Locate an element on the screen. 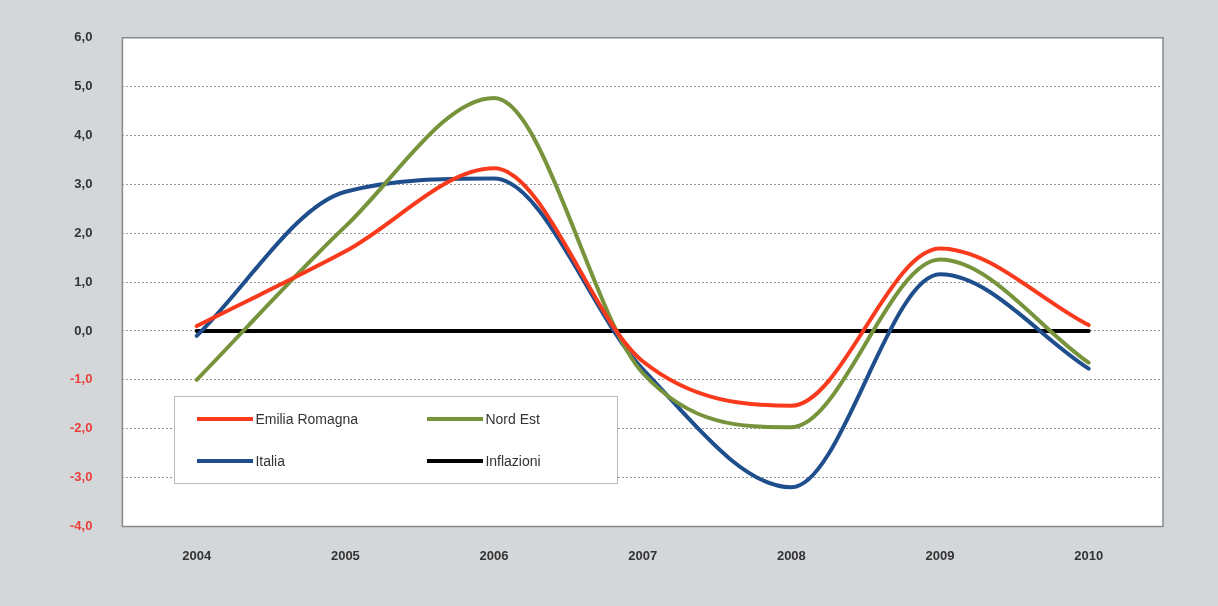 The image size is (1218, 606). y-tick-label: -1,0 is located at coordinates (81, 379).